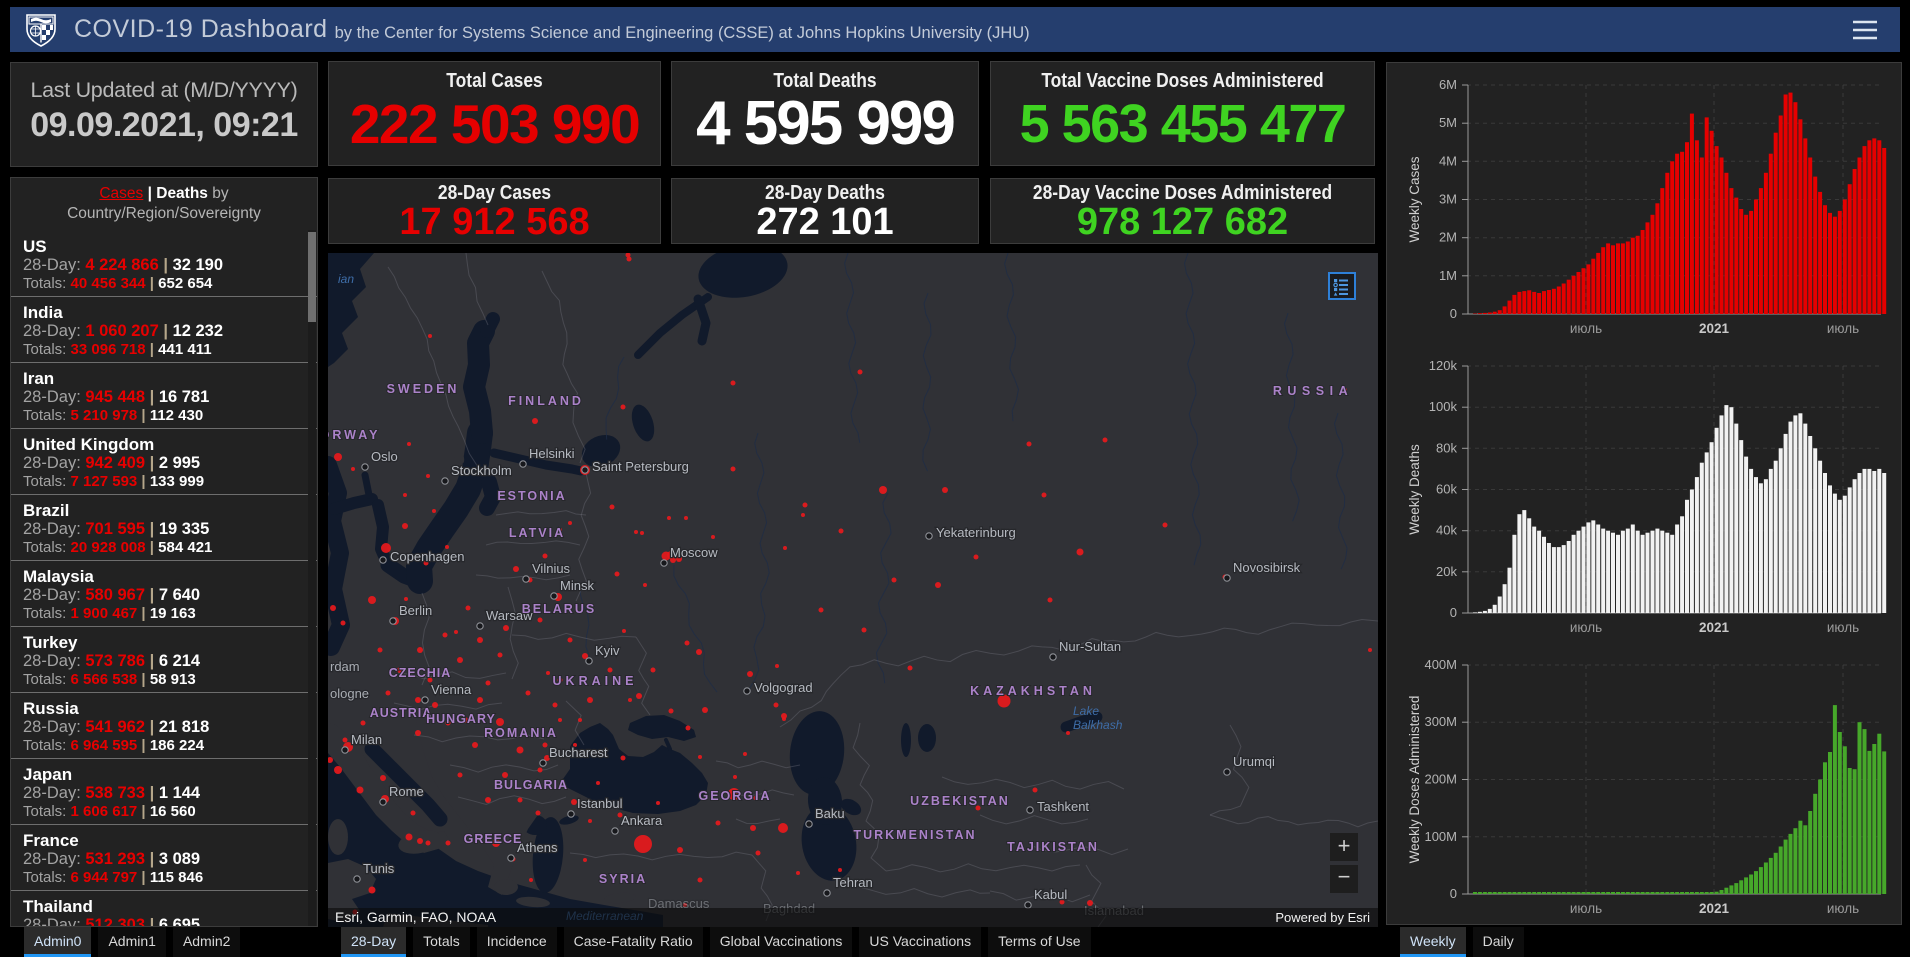 The width and height of the screenshot is (1910, 957). What do you see at coordinates (1267, 567) in the screenshot?
I see `svg-text: Novosibirsk` at bounding box center [1267, 567].